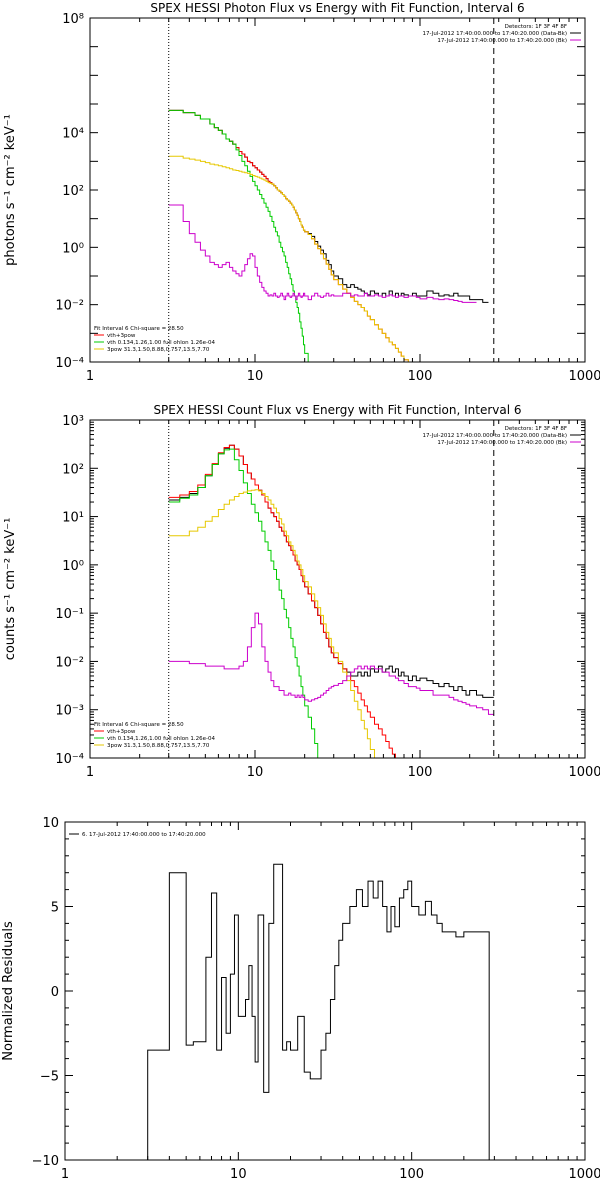 This screenshot has height=1200, width=600. I want to click on y-axis-label: photons s⁻¹ cm⁻² keV⁻¹, so click(10, 190).